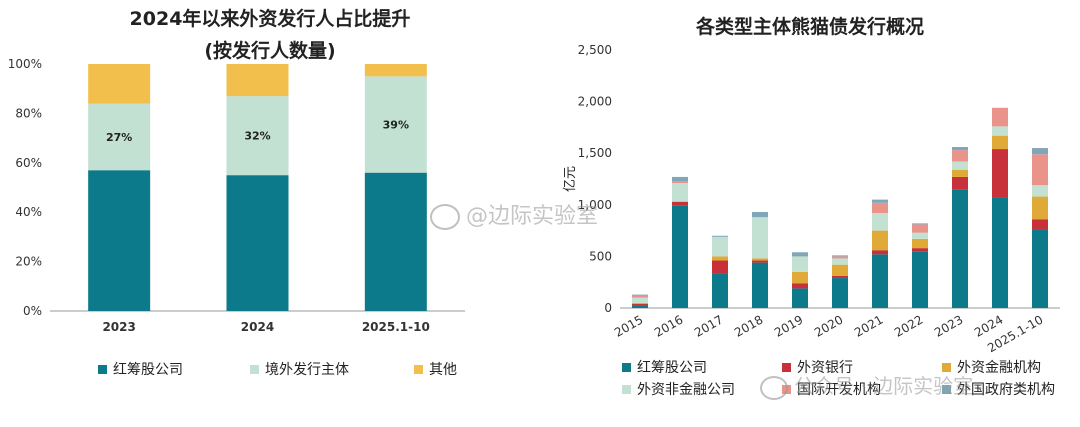  What do you see at coordinates (270, 51) in the screenshot?
I see `left-chart-subtitle: (按发行人数量)` at bounding box center [270, 51].